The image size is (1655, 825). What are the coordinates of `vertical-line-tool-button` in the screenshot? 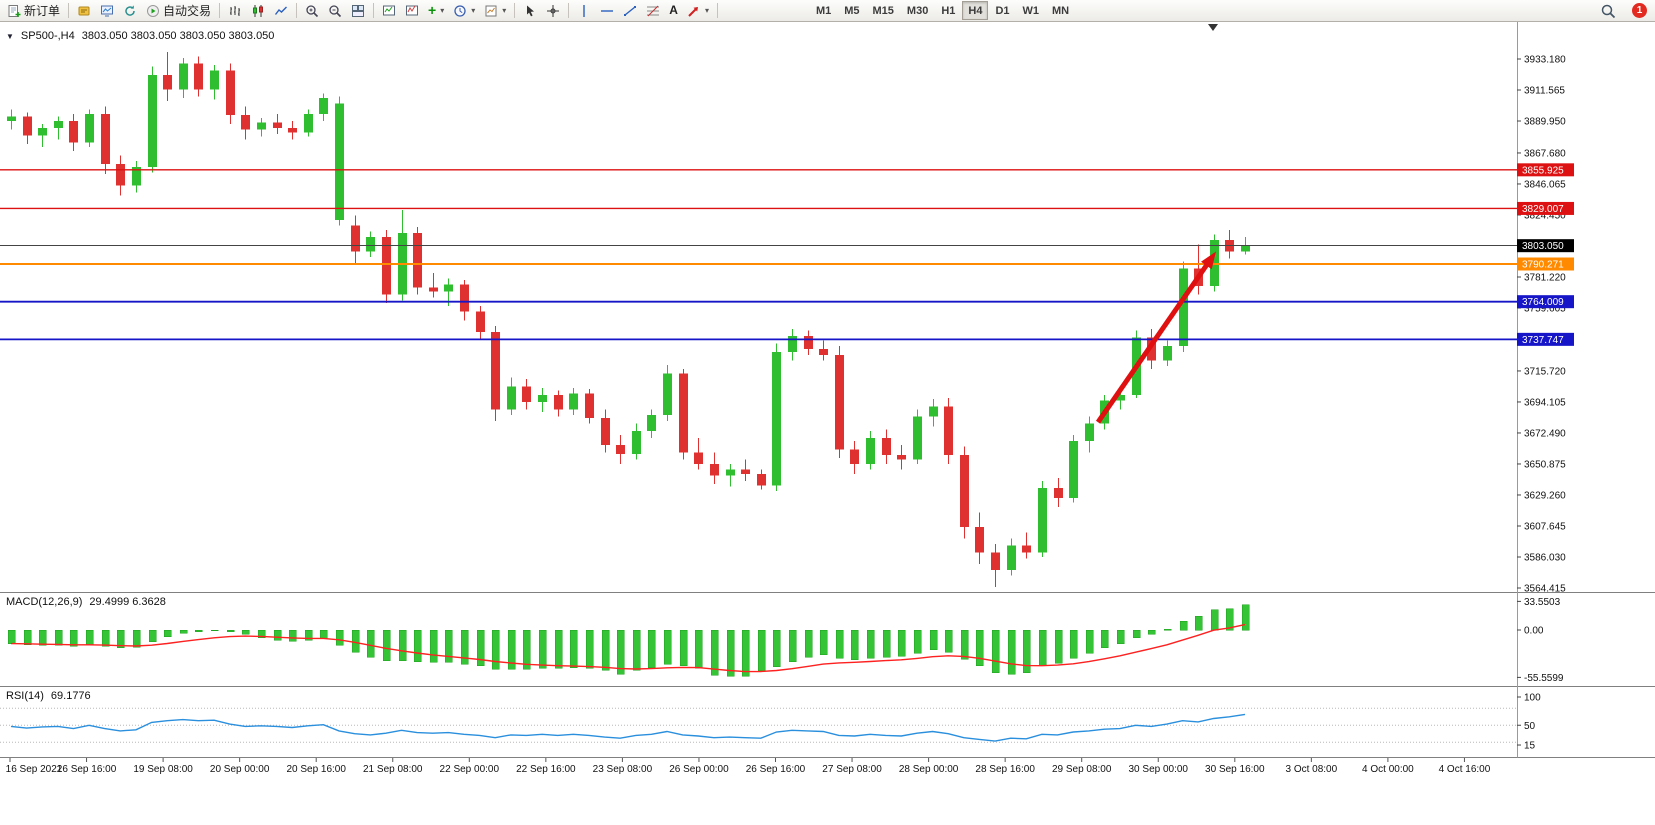 It's located at (584, 10).